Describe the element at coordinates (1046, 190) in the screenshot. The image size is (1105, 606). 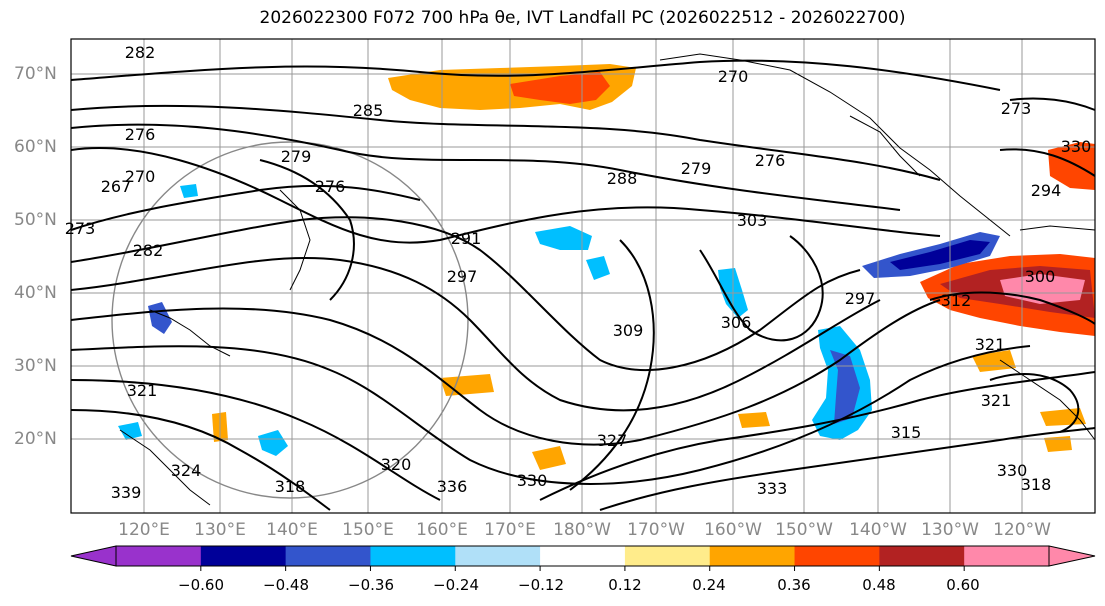
I see `contour-label: 294` at that location.